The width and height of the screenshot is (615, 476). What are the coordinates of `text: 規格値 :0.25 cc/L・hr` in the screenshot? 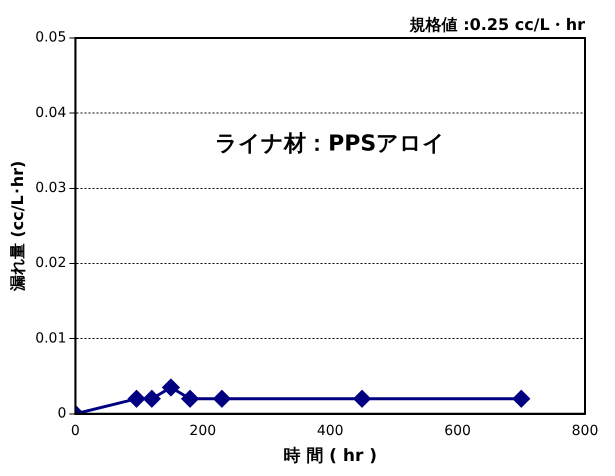 It's located at (497, 24).